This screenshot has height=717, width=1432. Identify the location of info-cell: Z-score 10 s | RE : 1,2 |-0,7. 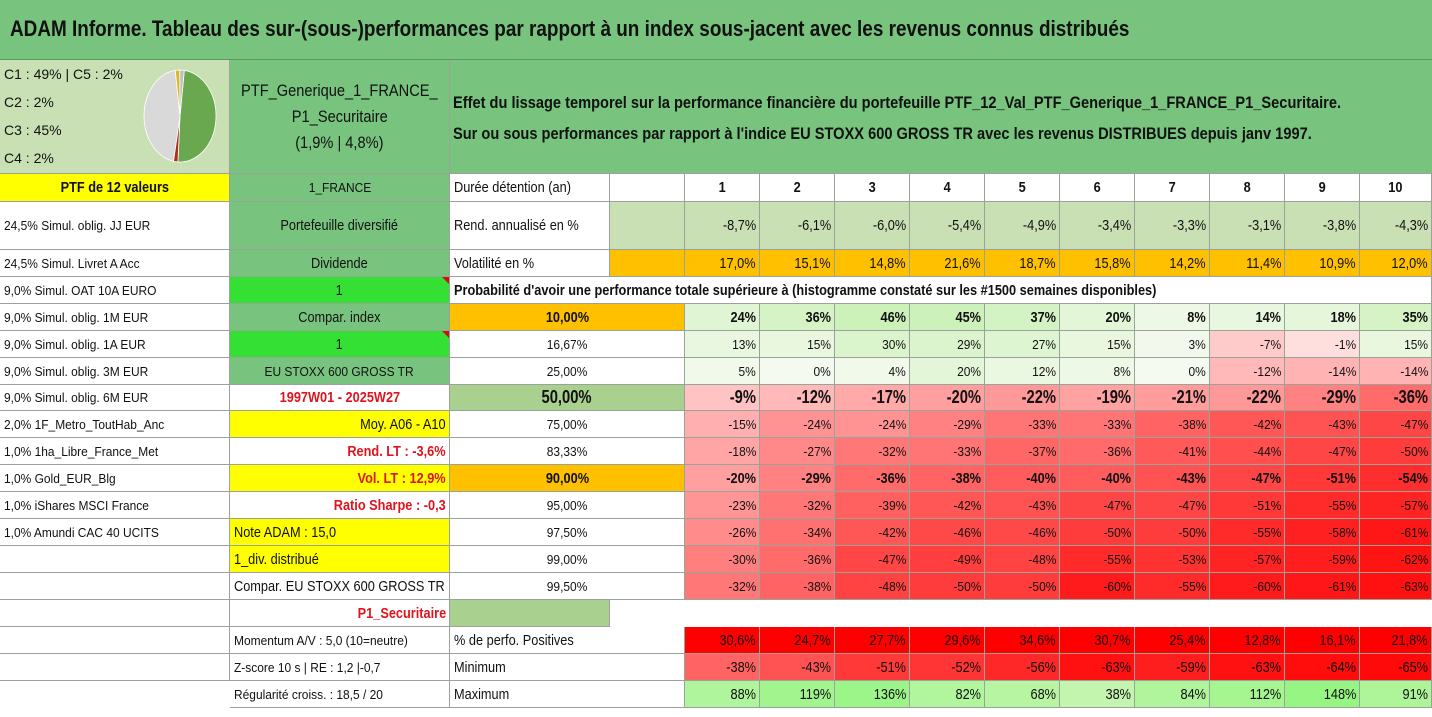
(340, 667).